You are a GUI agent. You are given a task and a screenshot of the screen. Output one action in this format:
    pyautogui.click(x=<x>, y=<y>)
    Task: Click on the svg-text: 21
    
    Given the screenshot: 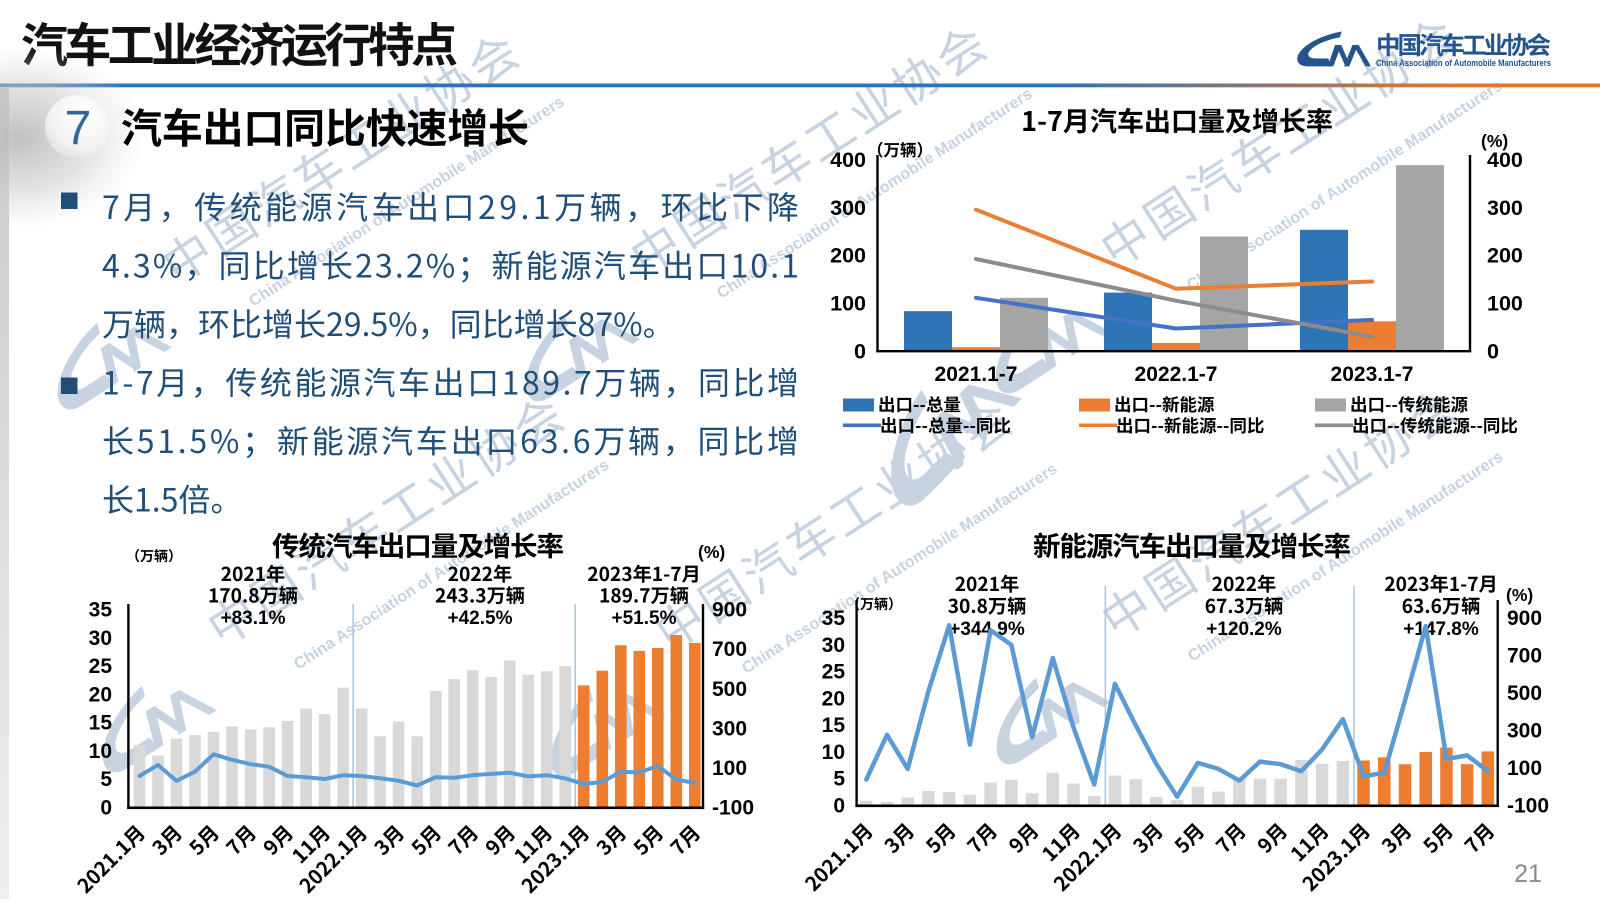 What is the action you would take?
    pyautogui.click(x=1528, y=874)
    